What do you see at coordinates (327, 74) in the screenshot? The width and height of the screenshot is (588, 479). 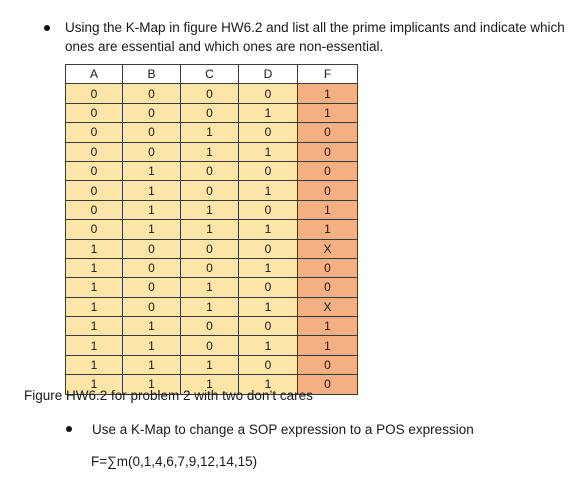 I see `header-f: F` at bounding box center [327, 74].